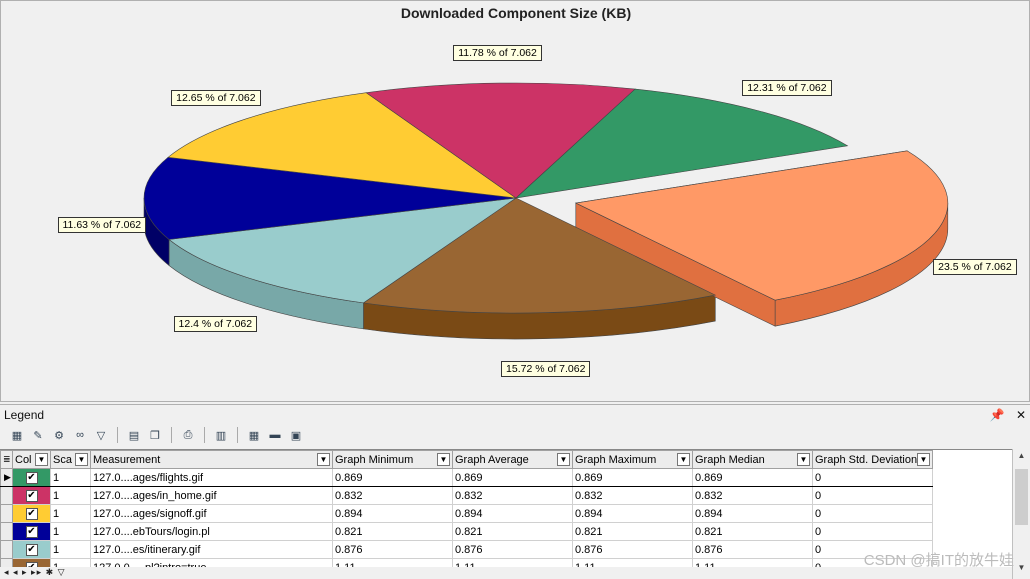  I want to click on graph-minimum-cell: 0.821, so click(392, 531).